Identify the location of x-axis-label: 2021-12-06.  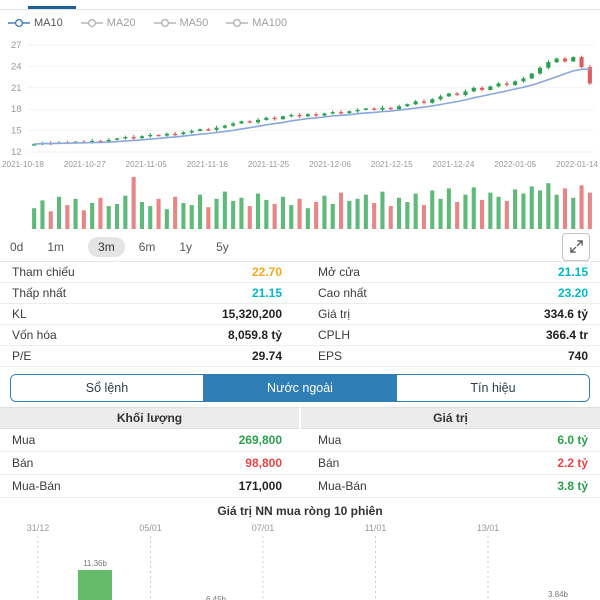
(330, 164).